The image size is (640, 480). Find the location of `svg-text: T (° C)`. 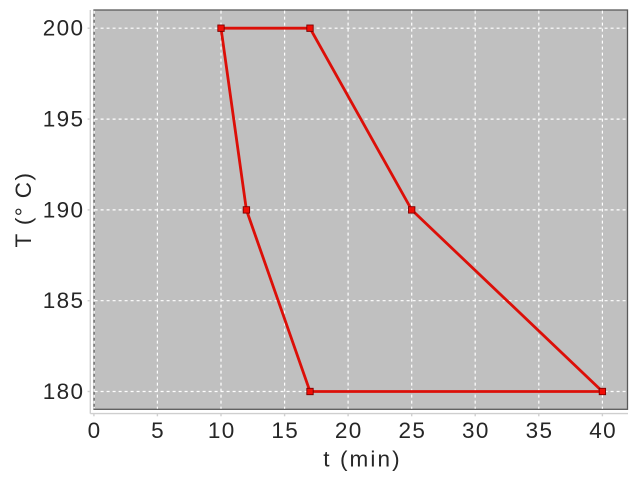

svg-text: T (° C) is located at coordinates (23, 210).